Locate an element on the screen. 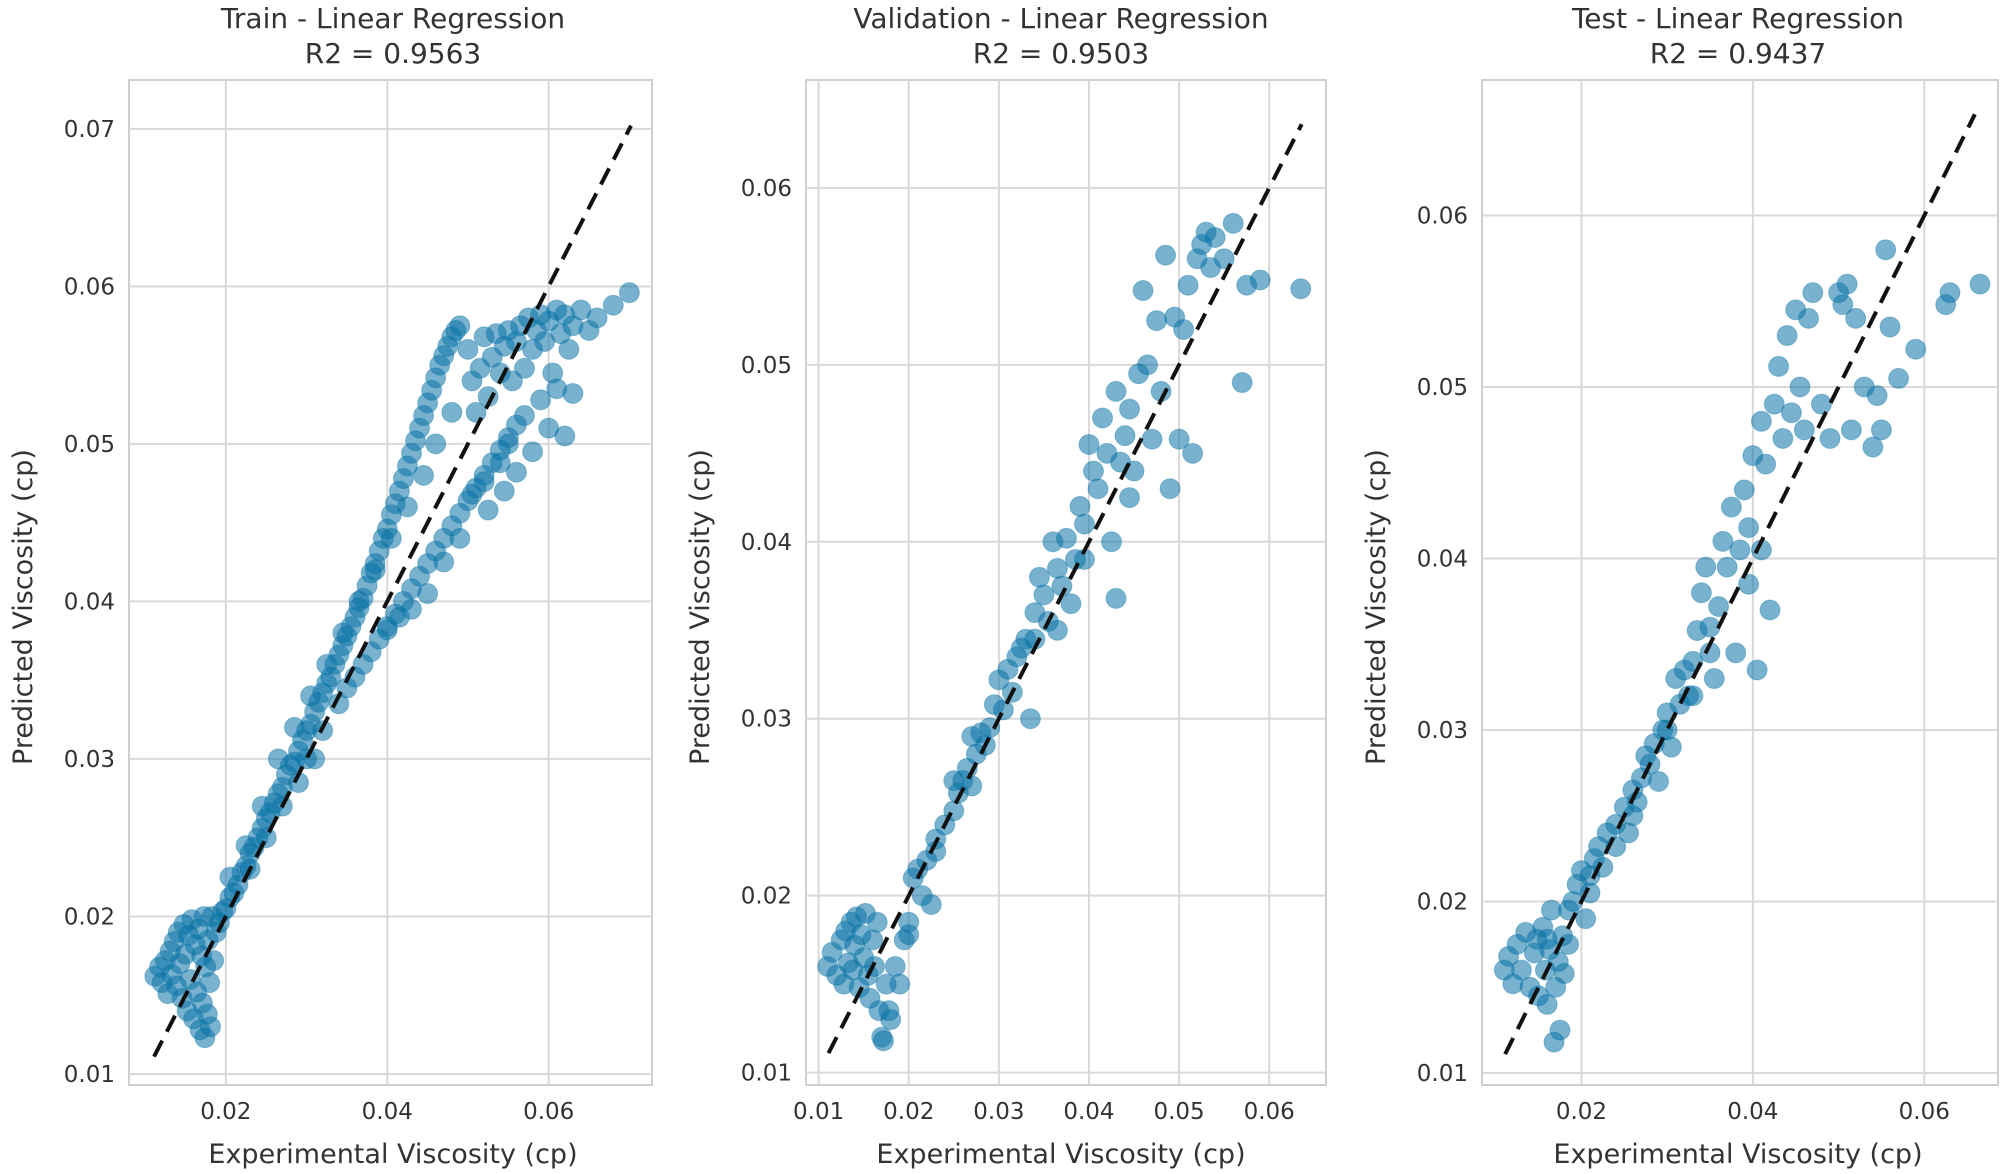 Image resolution: width=2007 pixels, height=1174 pixels. validation-y-tick-label: 0.04 is located at coordinates (766, 543).